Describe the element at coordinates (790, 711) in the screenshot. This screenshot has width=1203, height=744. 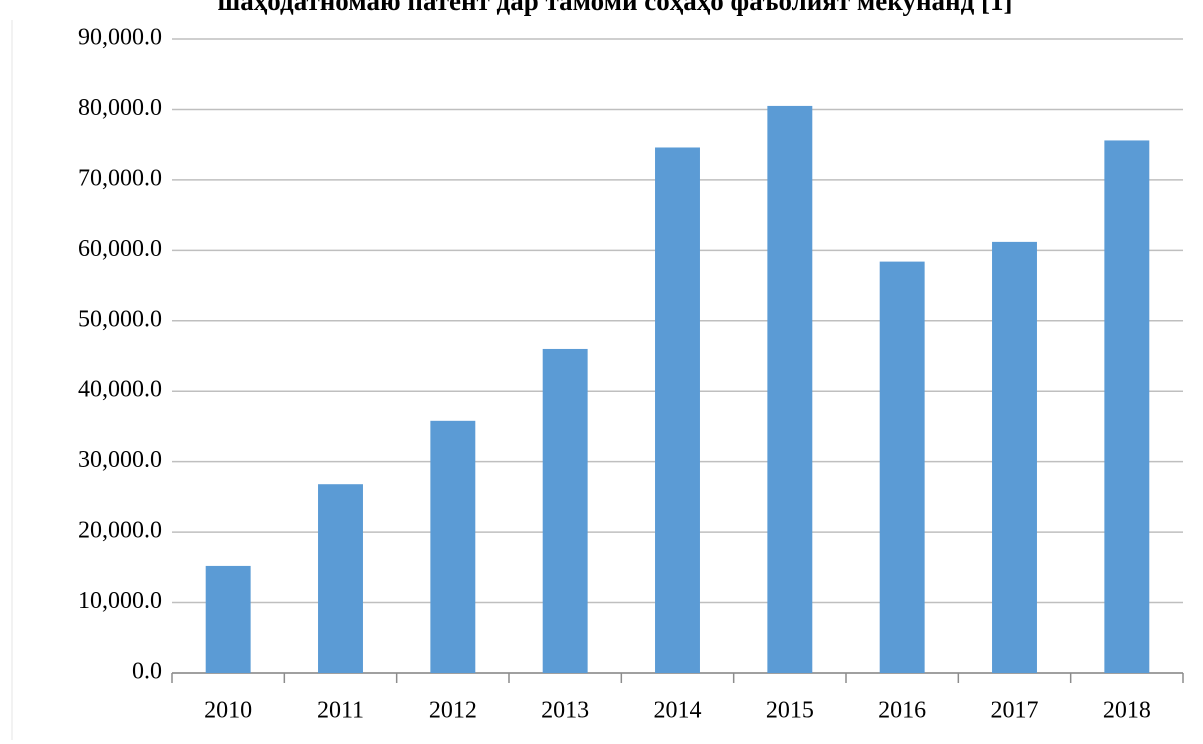
I see `x-tick-label: 2015` at that location.